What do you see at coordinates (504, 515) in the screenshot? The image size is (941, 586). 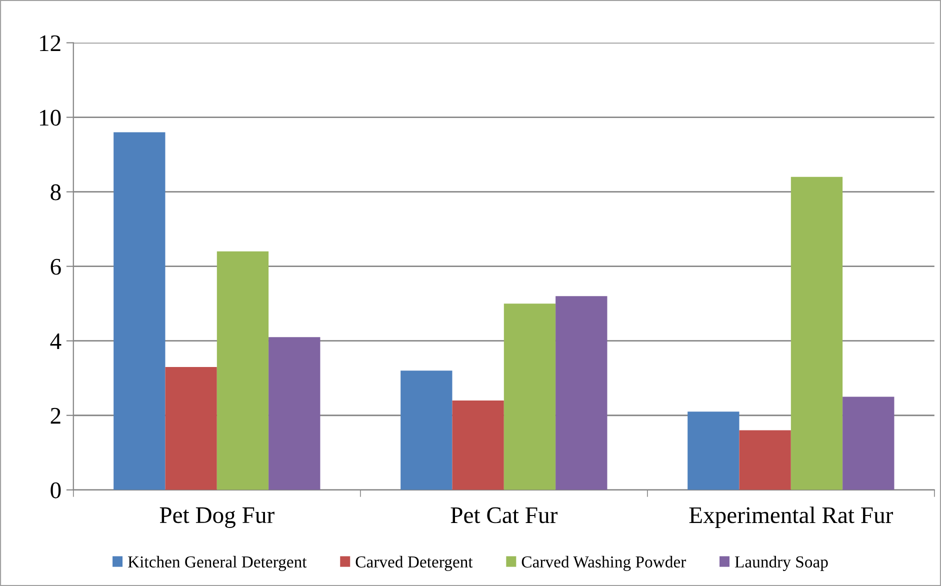 I see `x-tick-label: Pet Cat Fur` at bounding box center [504, 515].